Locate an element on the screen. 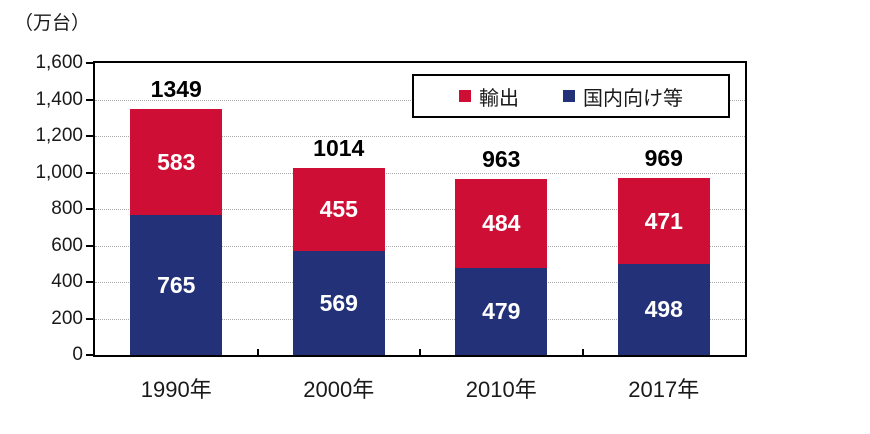 This screenshot has height=434, width=870. y-tick-label: 1,200 is located at coordinates (59, 135).